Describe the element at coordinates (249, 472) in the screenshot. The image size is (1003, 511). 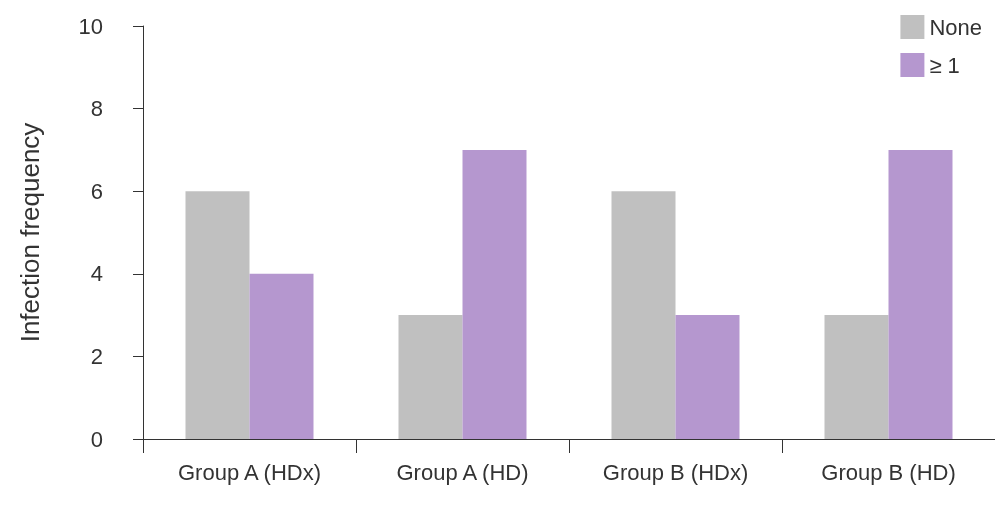
I see `x-tick-label: Group A (HDx)` at that location.